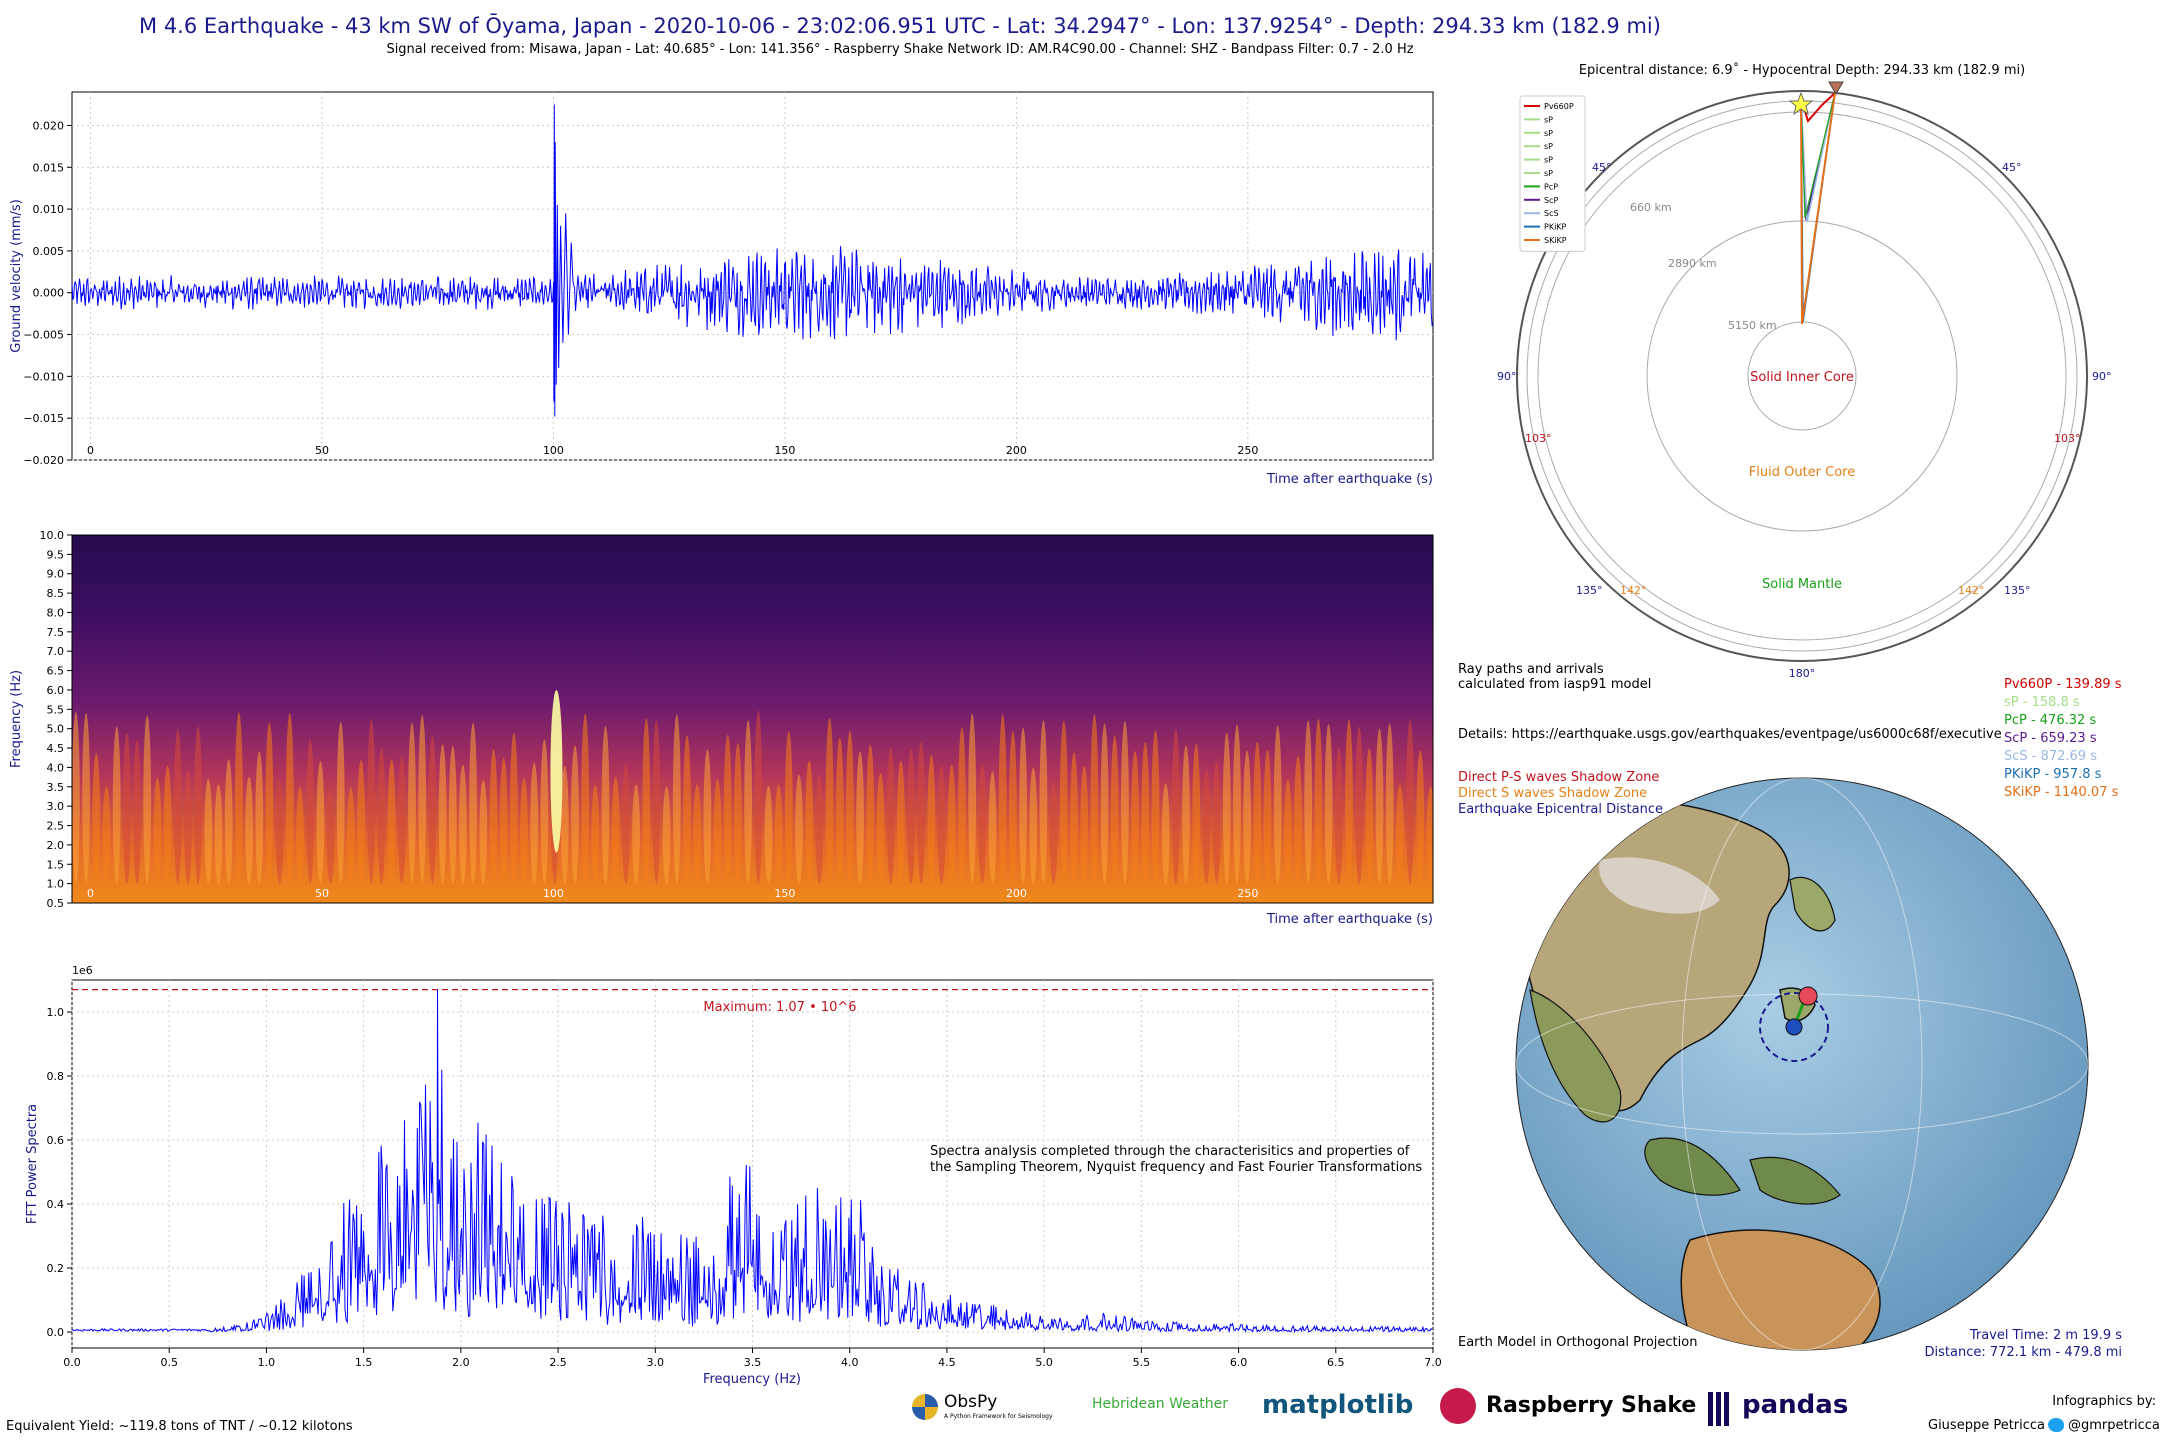 This screenshot has width=2160, height=1440. Describe the element at coordinates (1555, 240) in the screenshot. I see `ray-legend-label: SKiKP` at that location.